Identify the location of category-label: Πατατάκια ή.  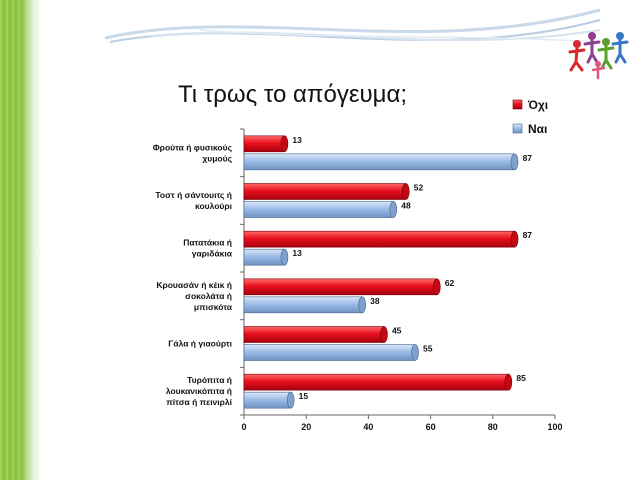
(207, 243).